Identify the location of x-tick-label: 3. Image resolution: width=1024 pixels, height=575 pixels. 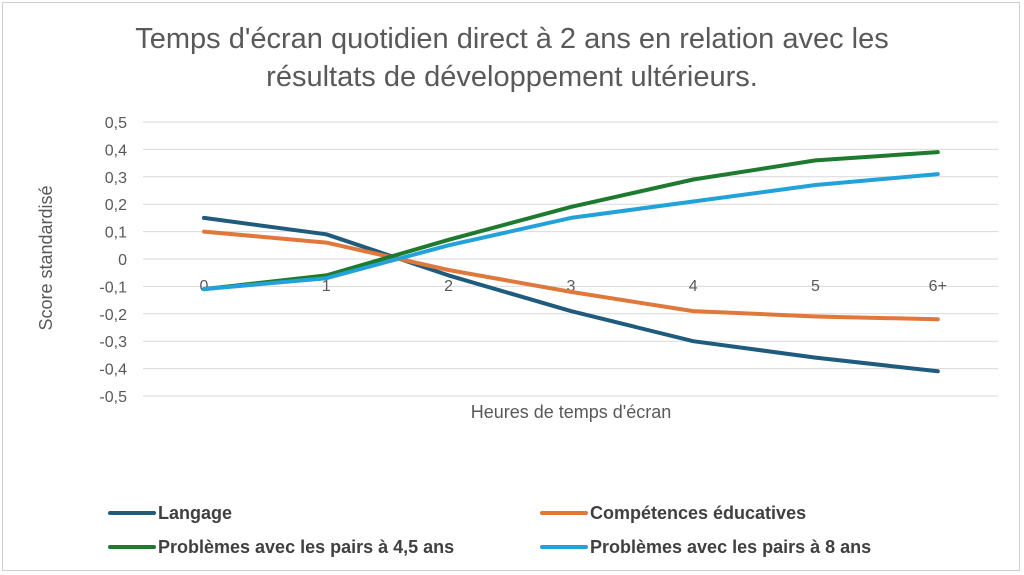
(570, 286).